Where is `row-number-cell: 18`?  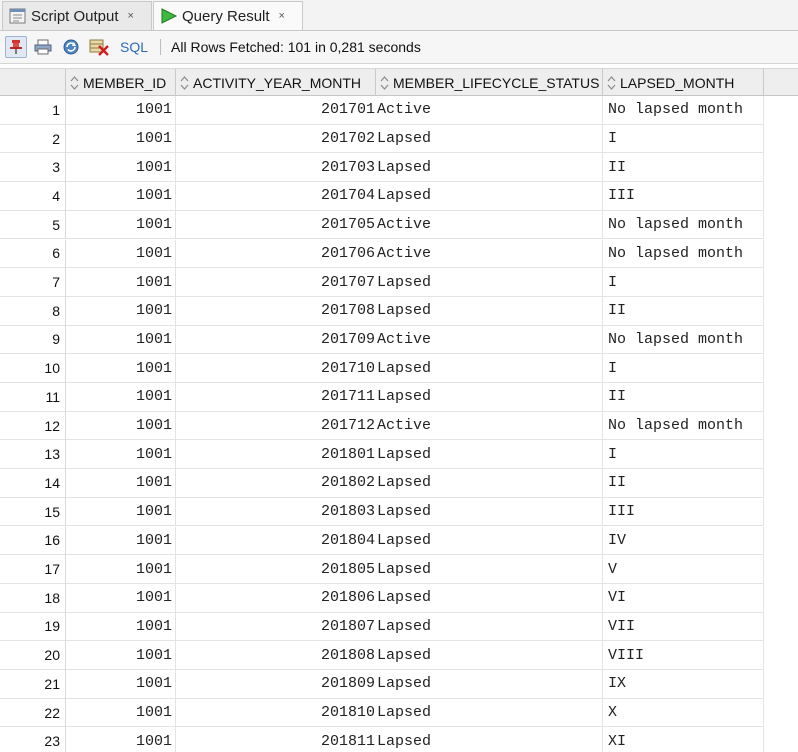 row-number-cell: 18 is located at coordinates (33, 598).